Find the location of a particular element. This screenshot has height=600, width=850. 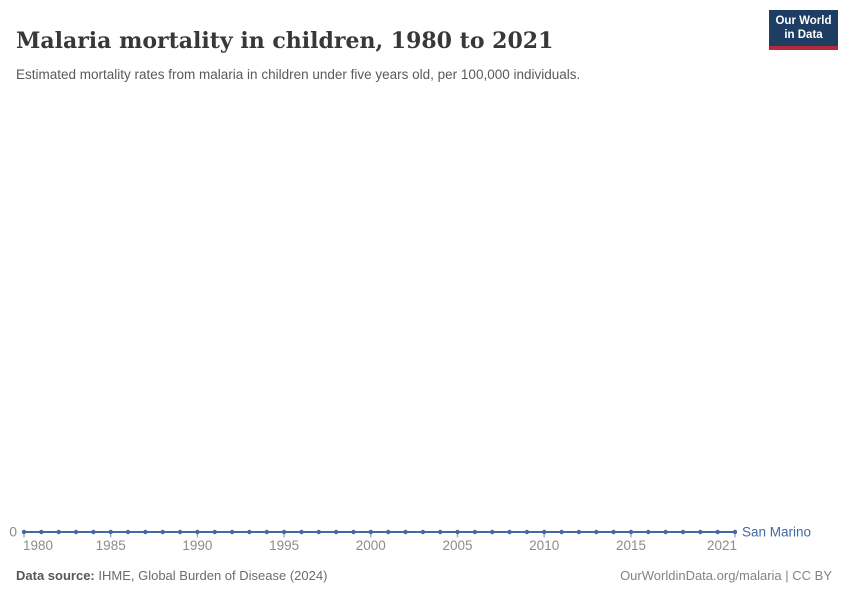

x-axis-label: 2010 is located at coordinates (544, 545).